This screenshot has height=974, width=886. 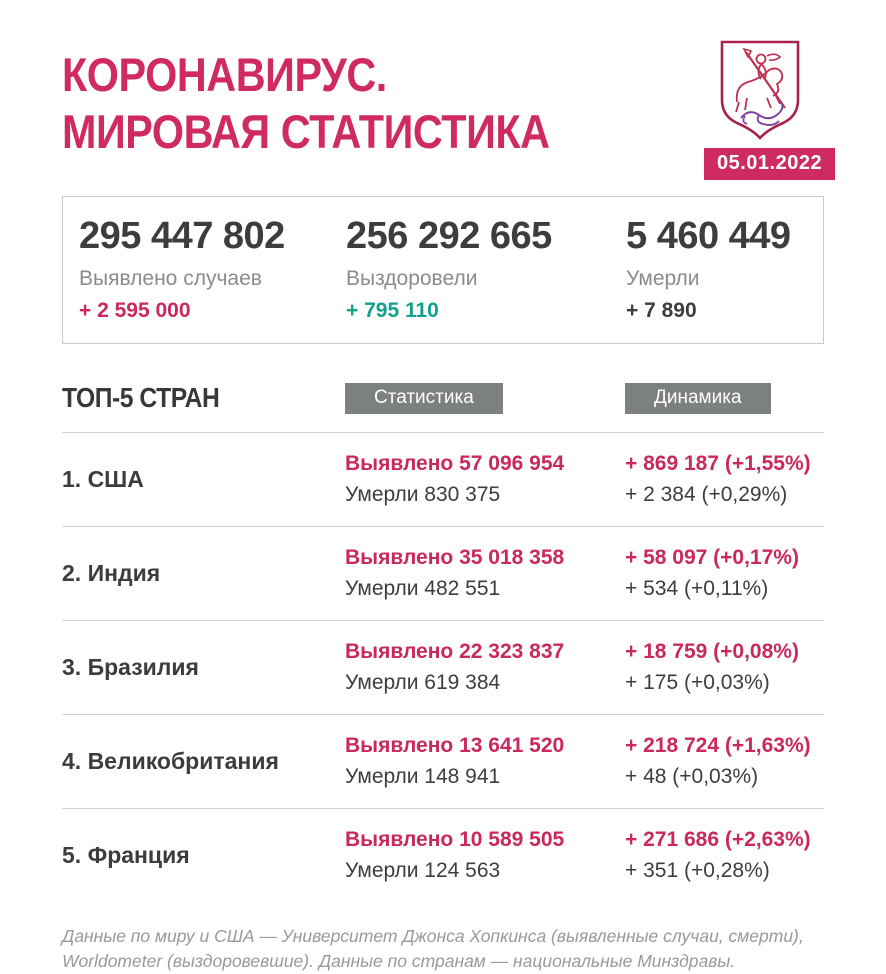 I want to click on cases-delta: + 18 759 (+0,08%), so click(x=712, y=651).